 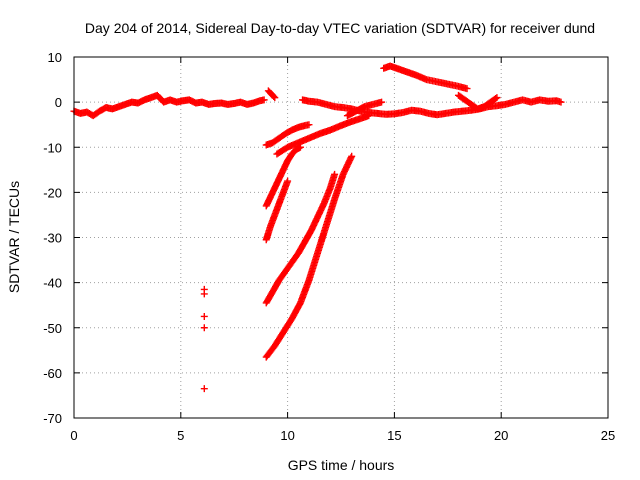 What do you see at coordinates (52, 373) in the screenshot?
I see `y-tick-label: -60` at bounding box center [52, 373].